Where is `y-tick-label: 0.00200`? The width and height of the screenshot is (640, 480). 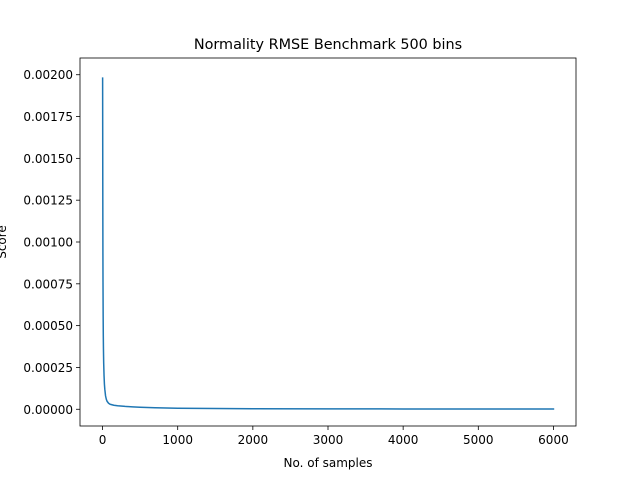 y-tick-label: 0.00200 is located at coordinates (48, 75).